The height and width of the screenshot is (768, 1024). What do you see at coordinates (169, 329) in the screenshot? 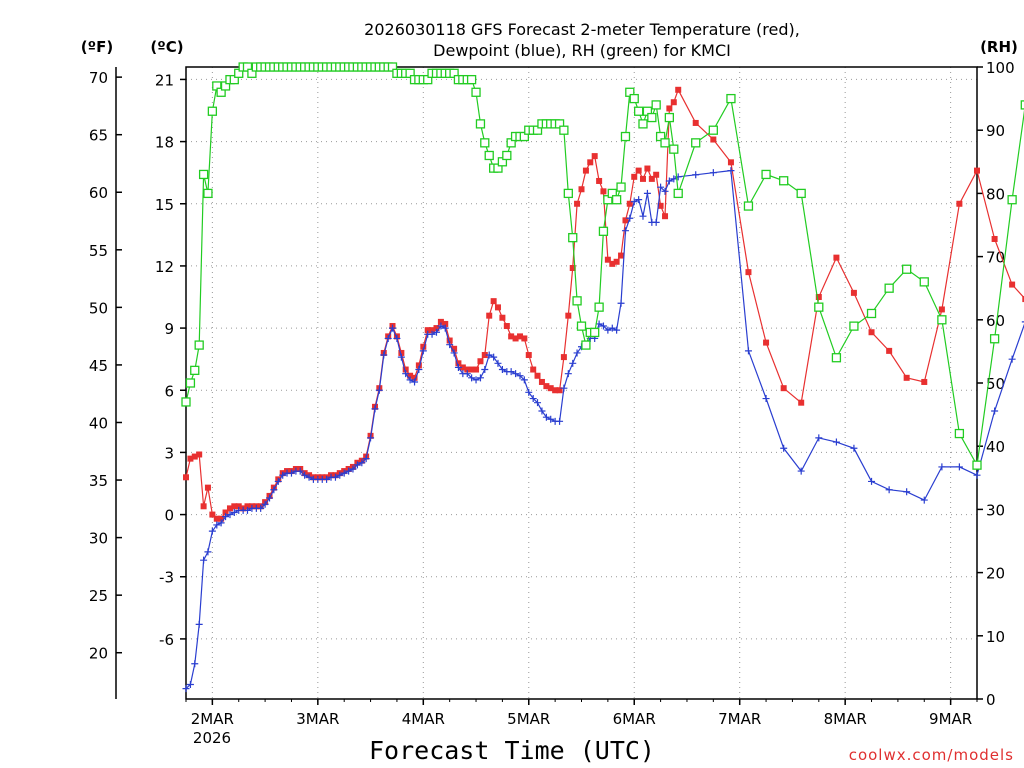
I see `celsius-tick-label: 9` at bounding box center [169, 329].